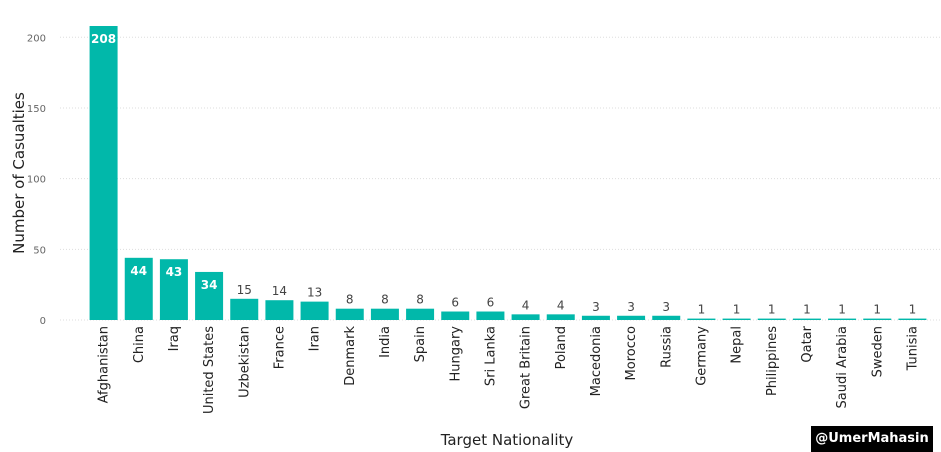 This screenshot has height=452, width=941. Describe the element at coordinates (104, 364) in the screenshot. I see `x-tick-label: Afghanistan` at that location.